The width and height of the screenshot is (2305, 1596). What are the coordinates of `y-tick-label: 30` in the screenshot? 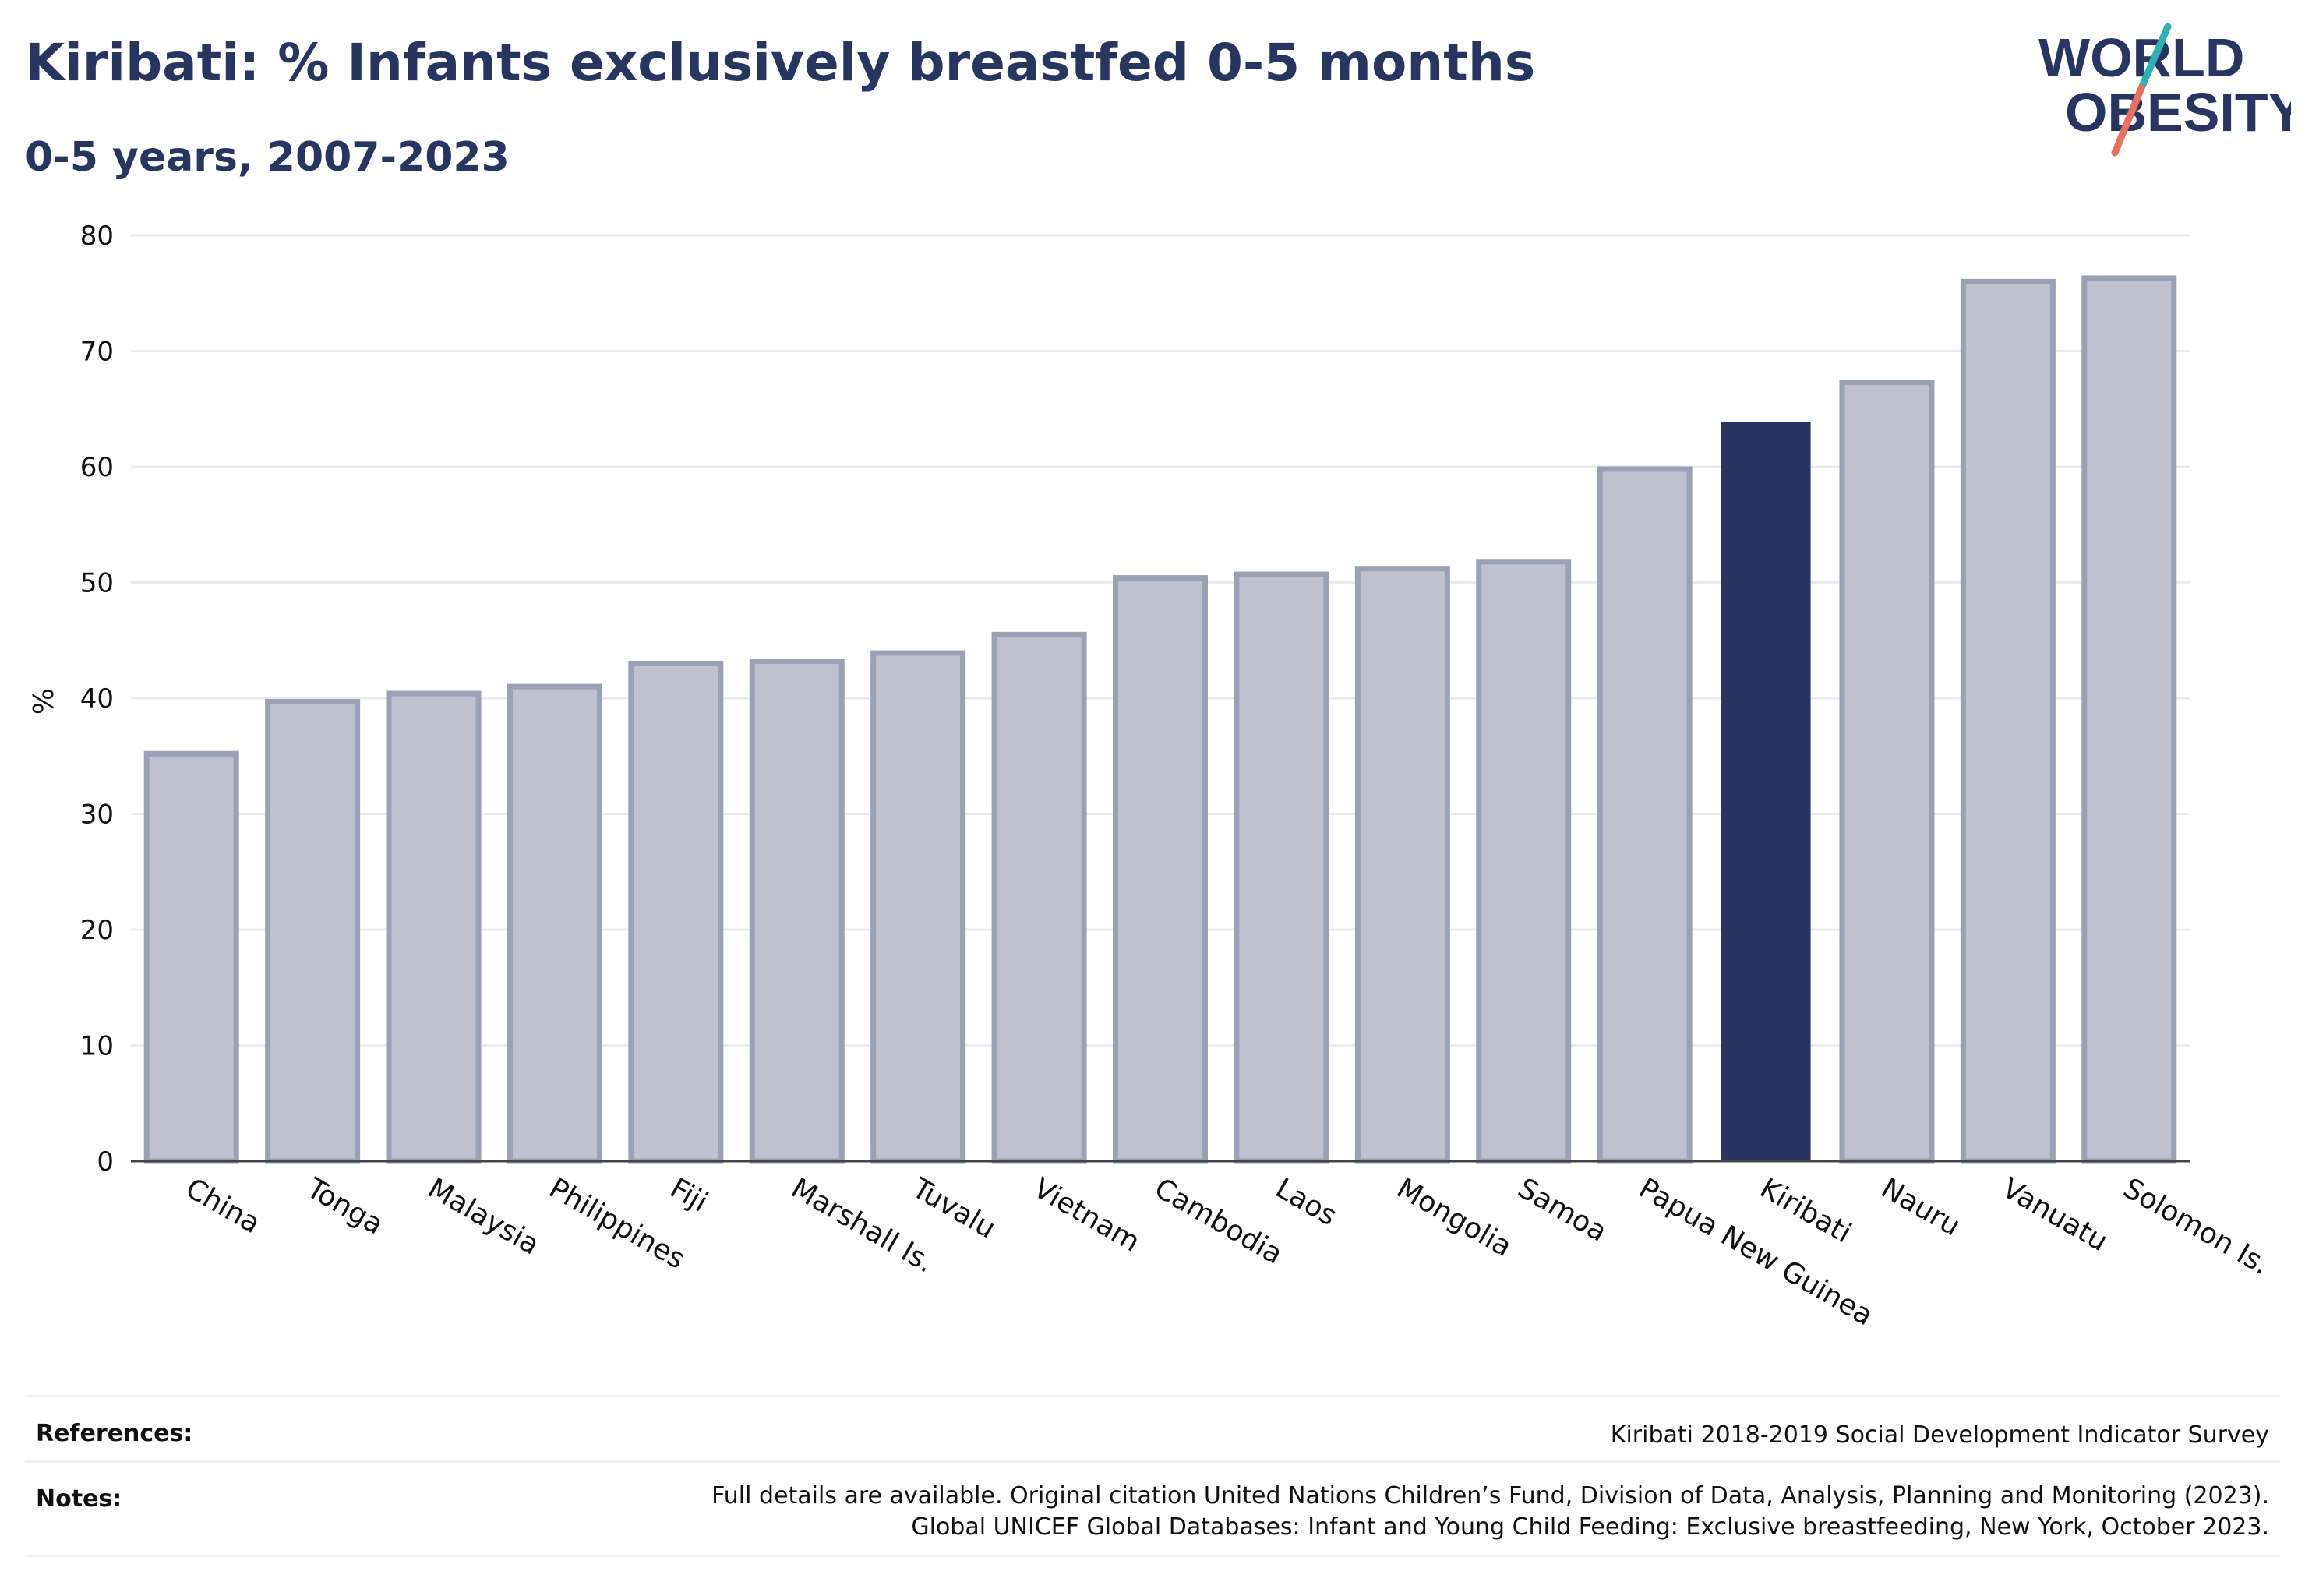 It's located at (97, 815).